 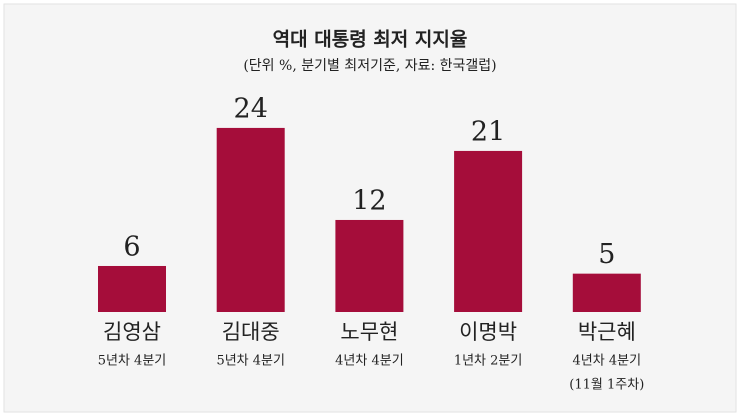 What do you see at coordinates (131, 246) in the screenshot?
I see `value-label: 6` at bounding box center [131, 246].